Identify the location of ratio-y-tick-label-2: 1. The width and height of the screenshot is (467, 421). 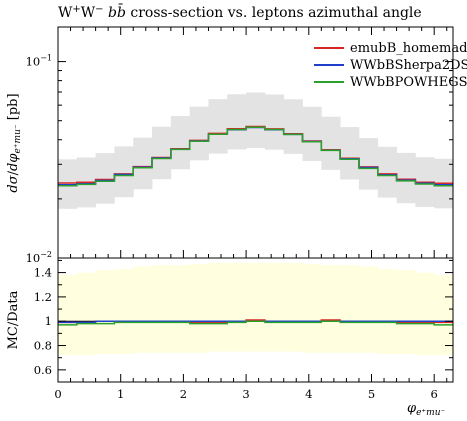
(48, 321).